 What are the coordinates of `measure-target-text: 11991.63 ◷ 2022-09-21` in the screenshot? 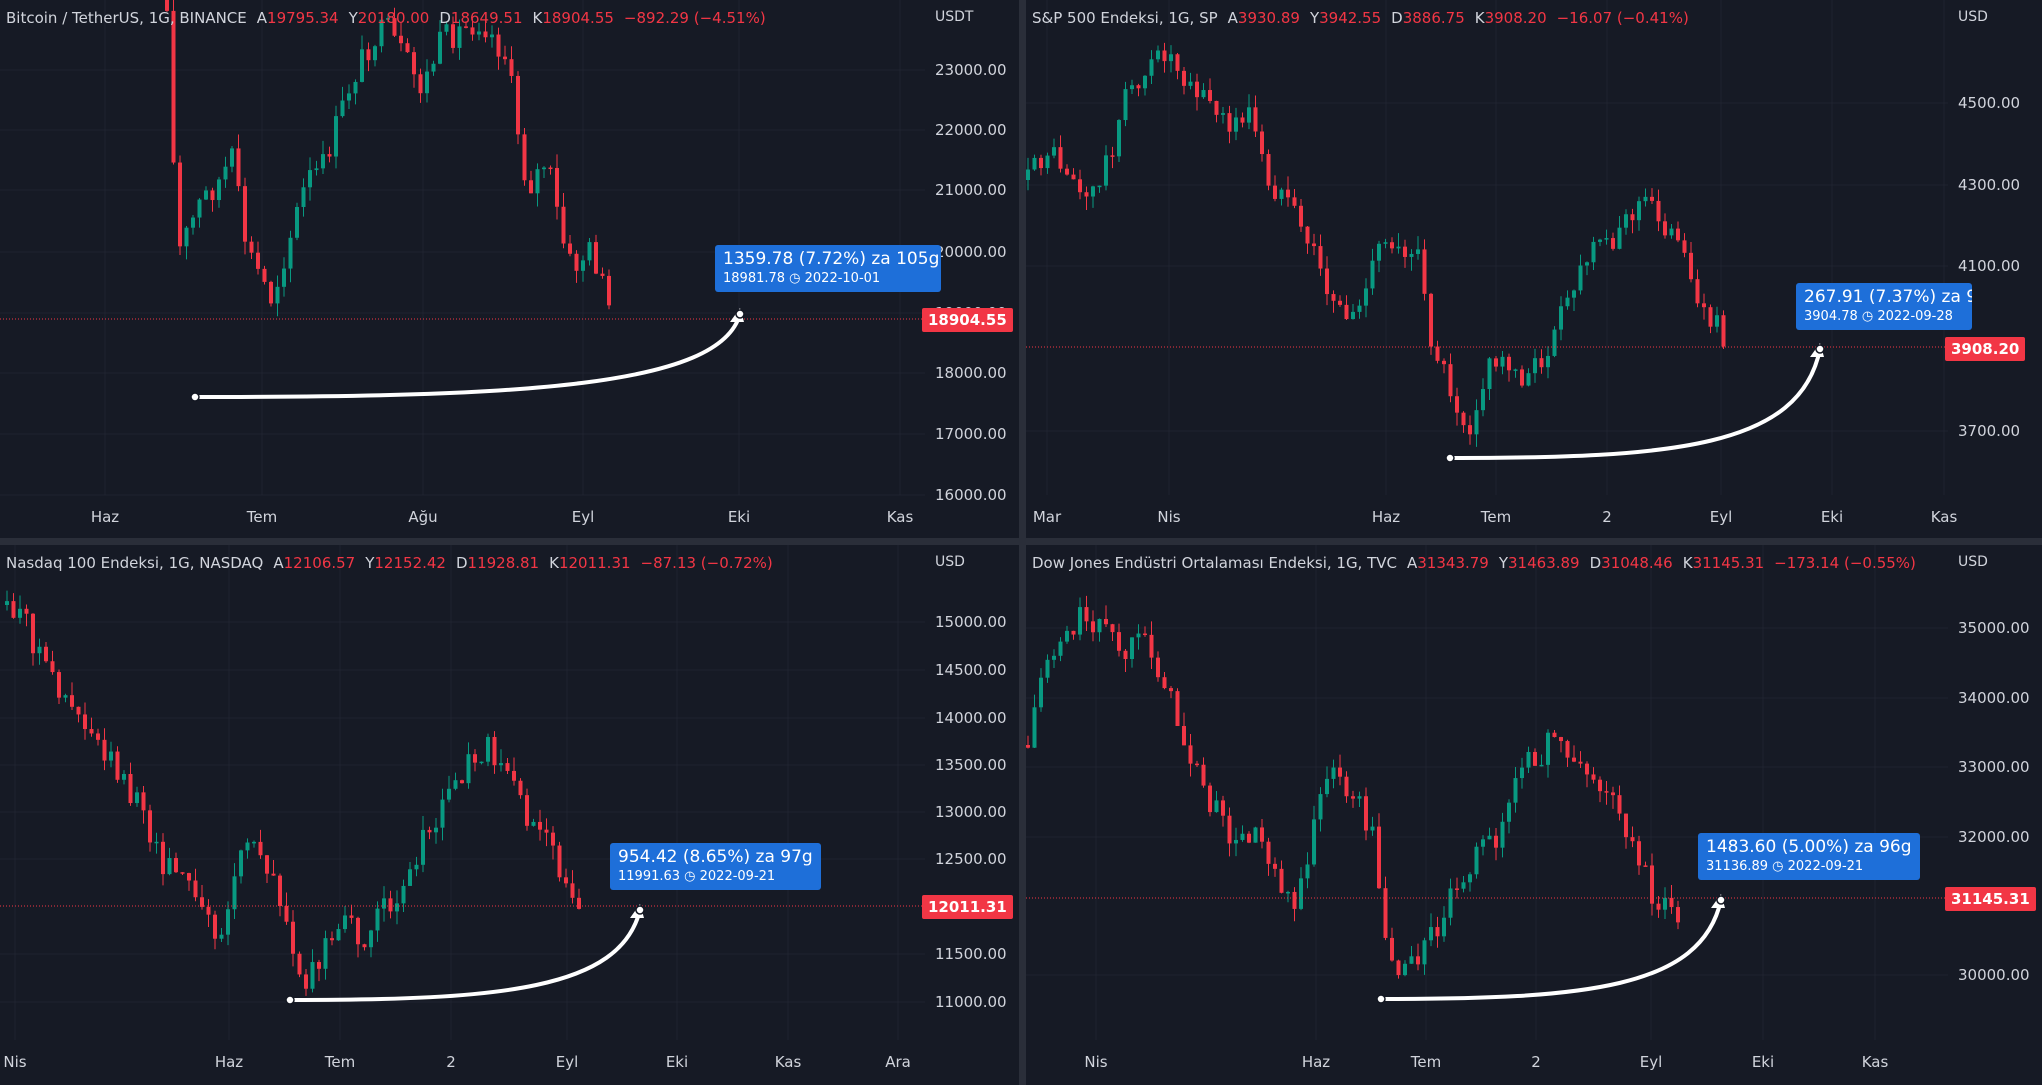 It's located at (697, 876).